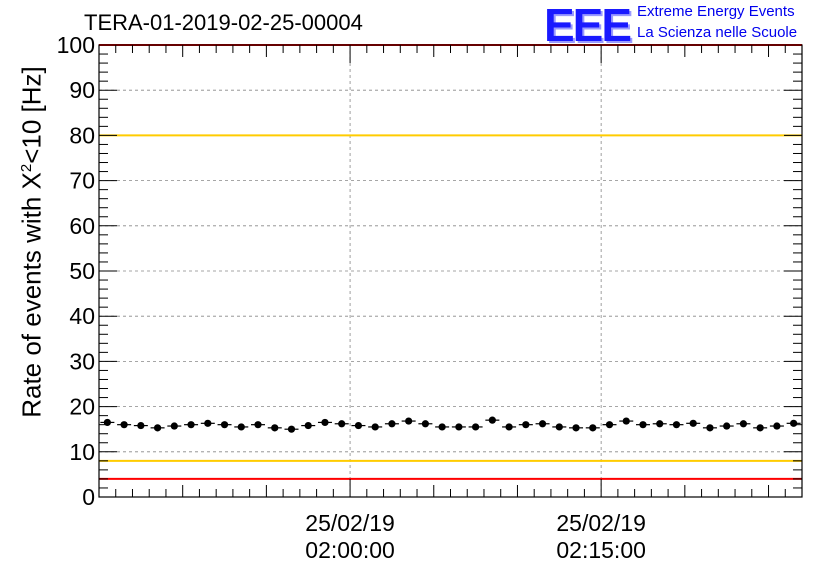 The image size is (836, 572). I want to click on y-tick-label: 100, so click(76, 45).